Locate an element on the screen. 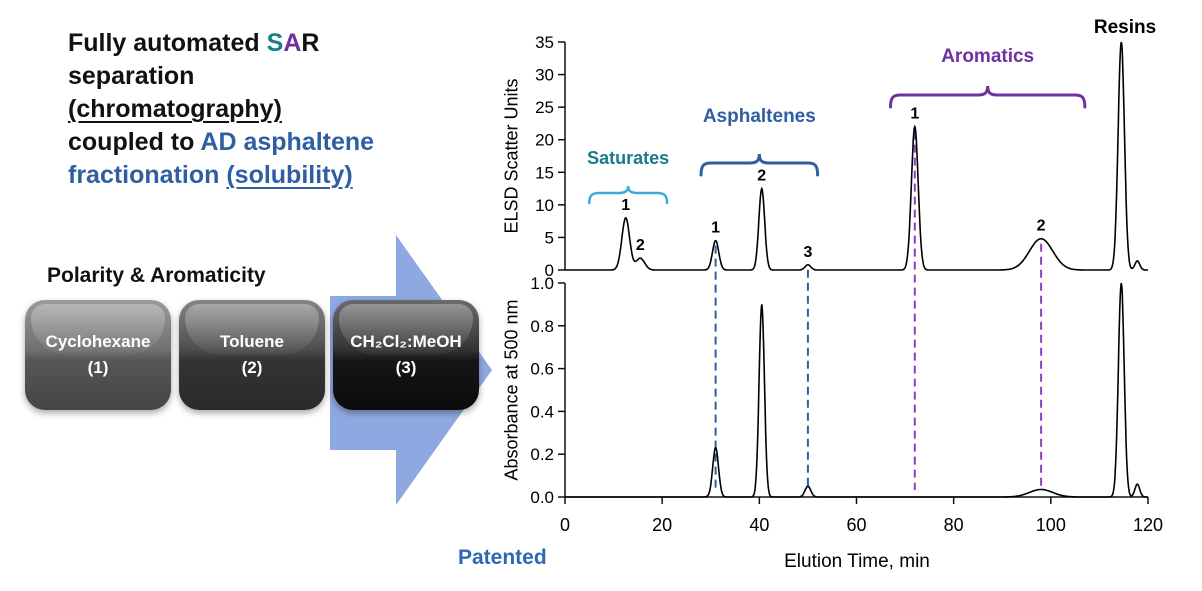 This screenshot has height=591, width=1202. x-tick-label: 120 is located at coordinates (1148, 525).